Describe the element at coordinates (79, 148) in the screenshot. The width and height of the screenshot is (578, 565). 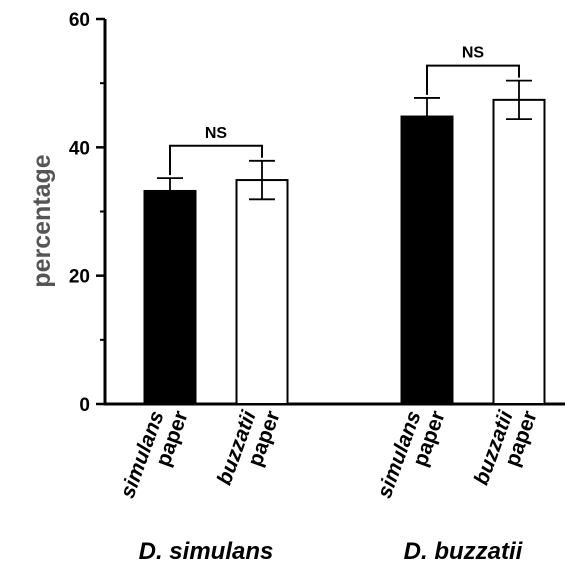
I see `y-tick-label: 40` at that location.